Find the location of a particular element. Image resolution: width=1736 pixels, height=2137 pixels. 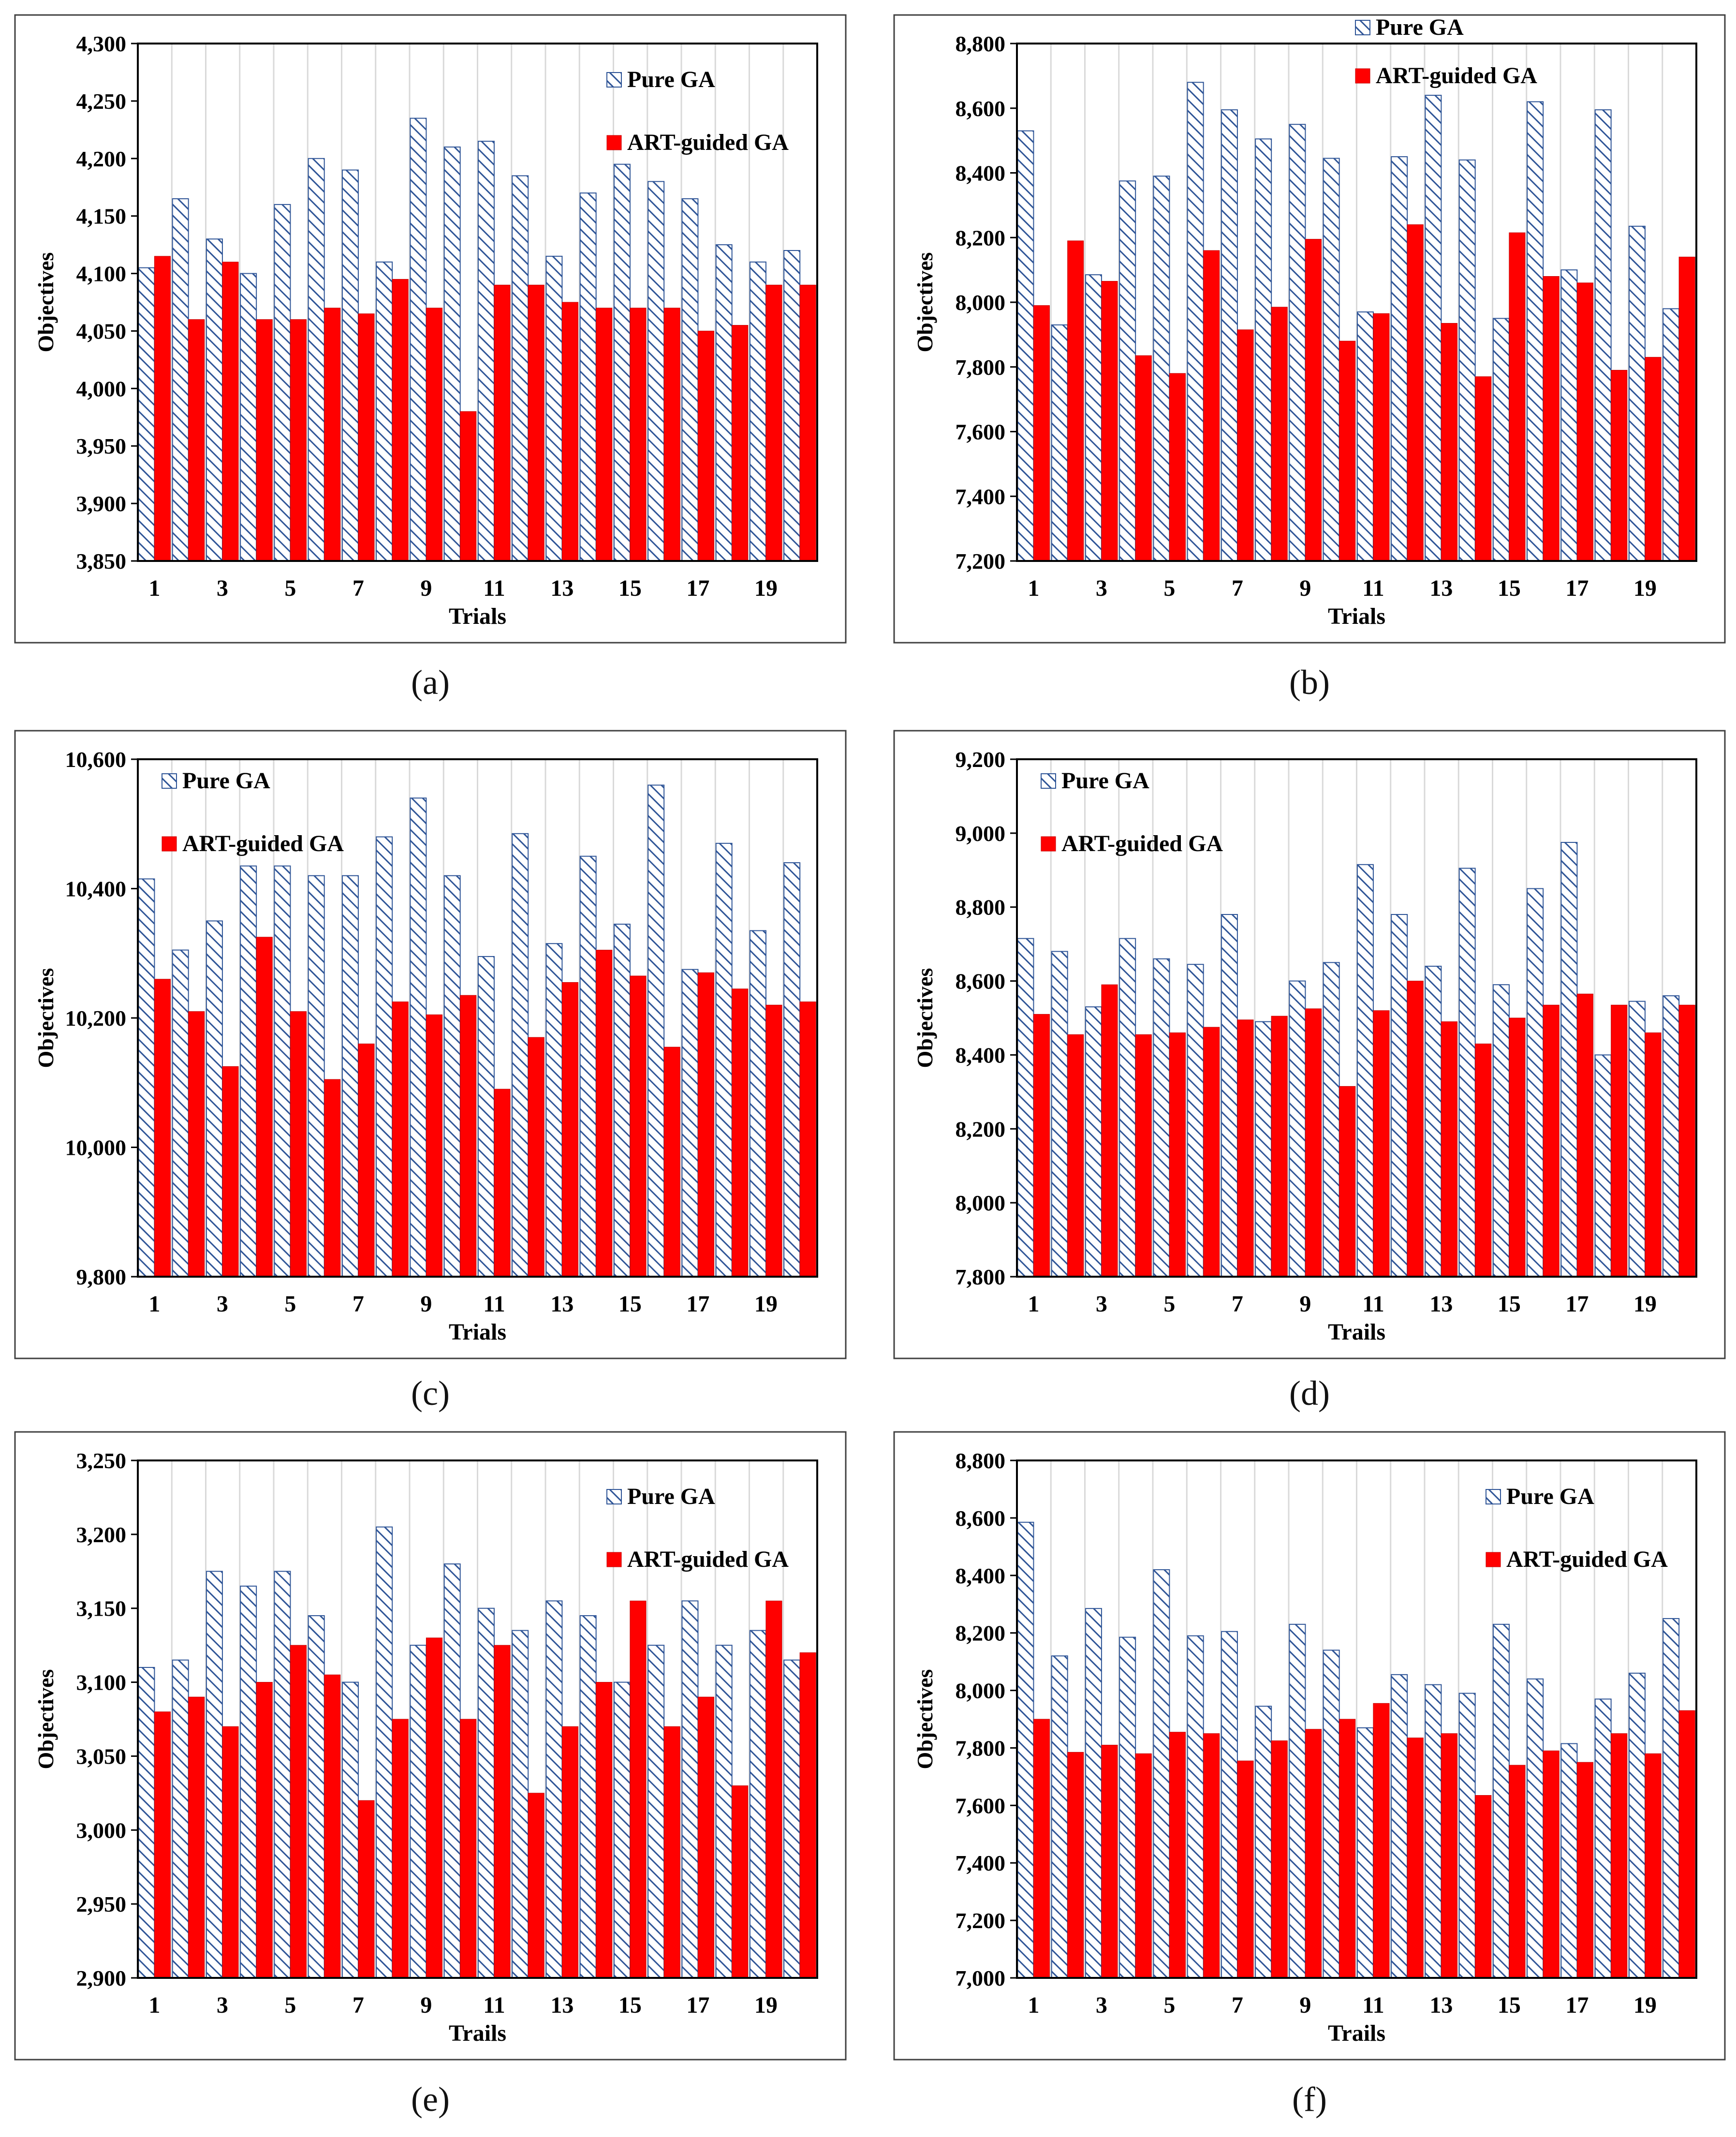

y-tick-label: 8,600 is located at coordinates (981, 1518).